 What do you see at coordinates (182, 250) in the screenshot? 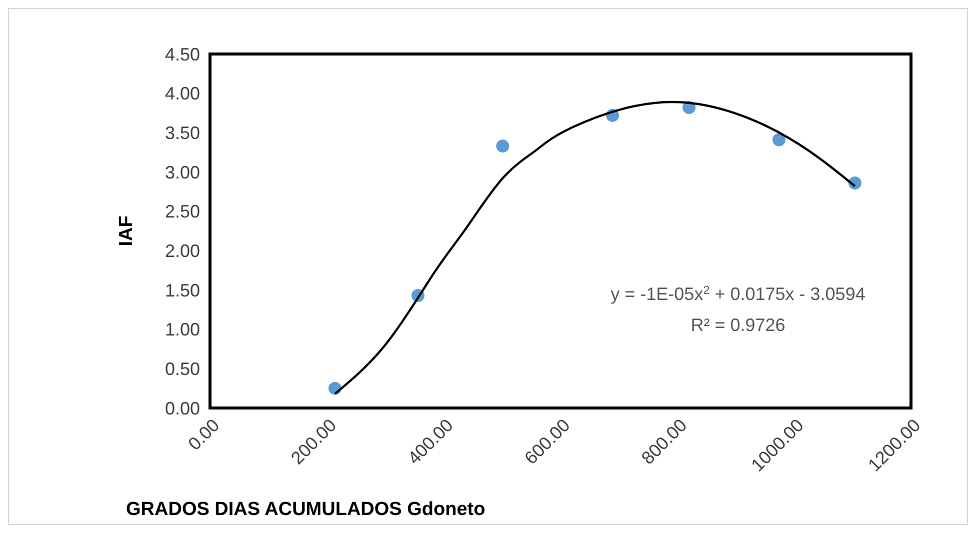
I see `y-tick-label: 2.00` at bounding box center [182, 250].